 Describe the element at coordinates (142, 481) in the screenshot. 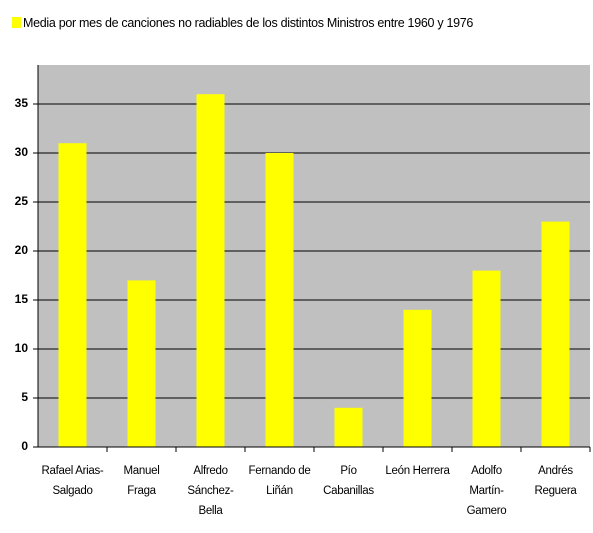

I see `x-tick-label: Manuel Fraga` at that location.